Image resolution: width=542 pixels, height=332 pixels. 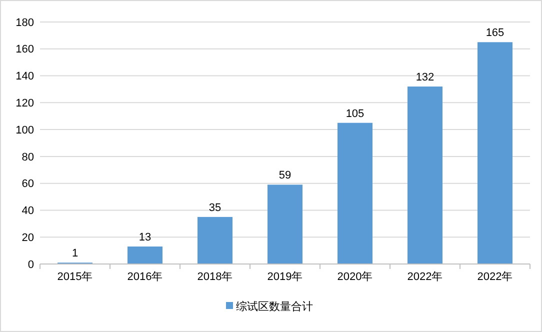 I want to click on y-tick-label: 0, so click(x=31, y=264).